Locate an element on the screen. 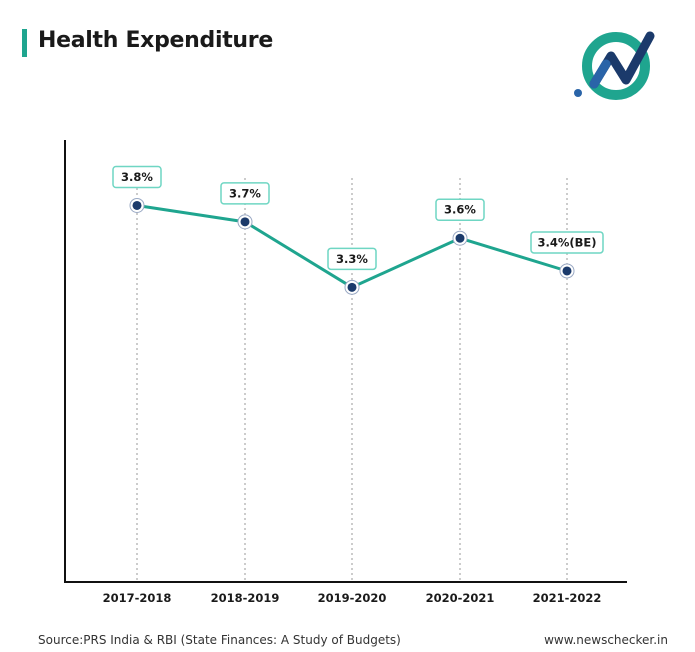 The width and height of the screenshot is (695, 652). data-label-text: 3.6% is located at coordinates (460, 210).